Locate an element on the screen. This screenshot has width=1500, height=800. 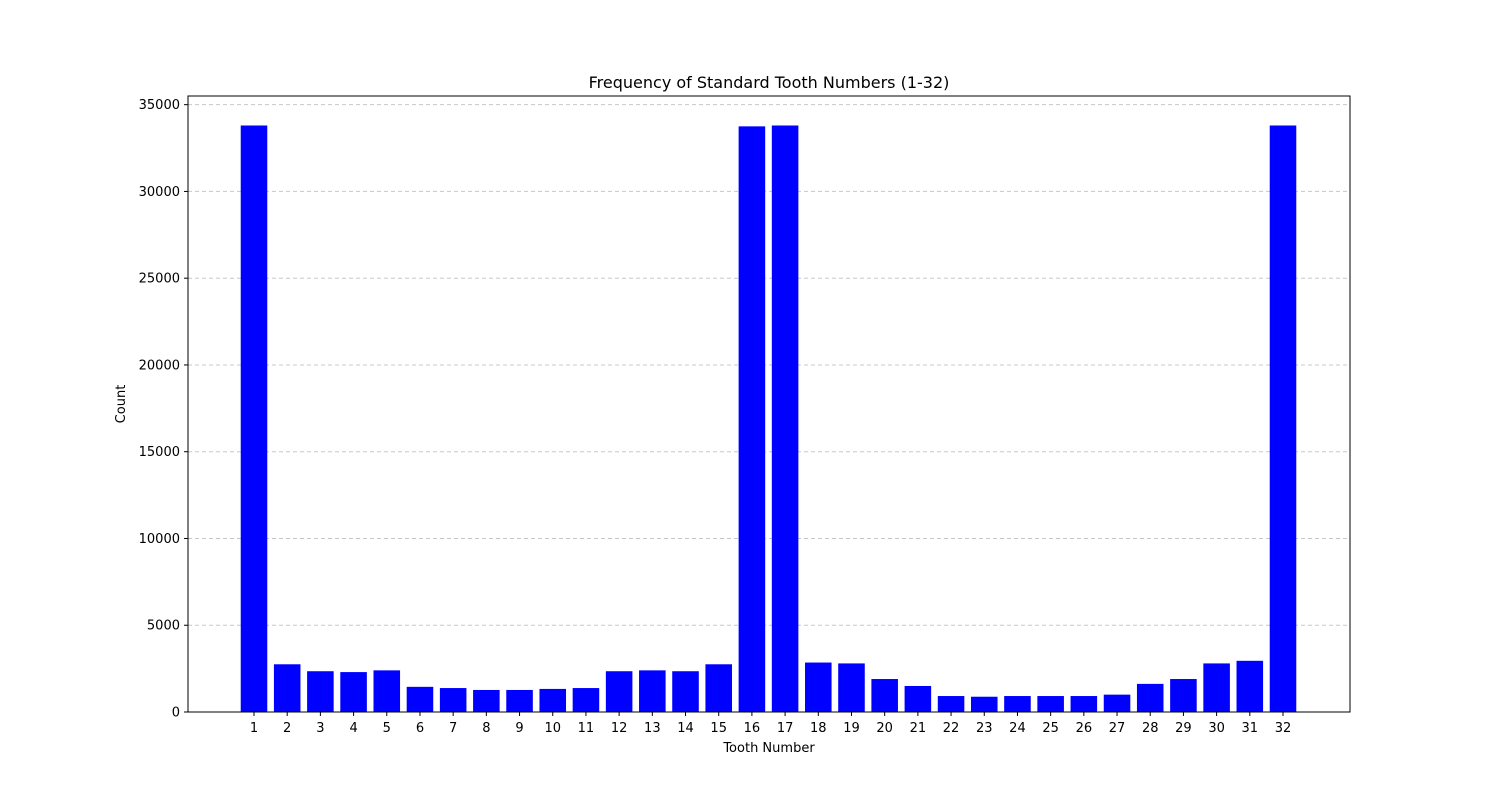
y-axis-ticks: 0 5000 10000 15000 20000 25000 30000 35000 is located at coordinates (163, 409).